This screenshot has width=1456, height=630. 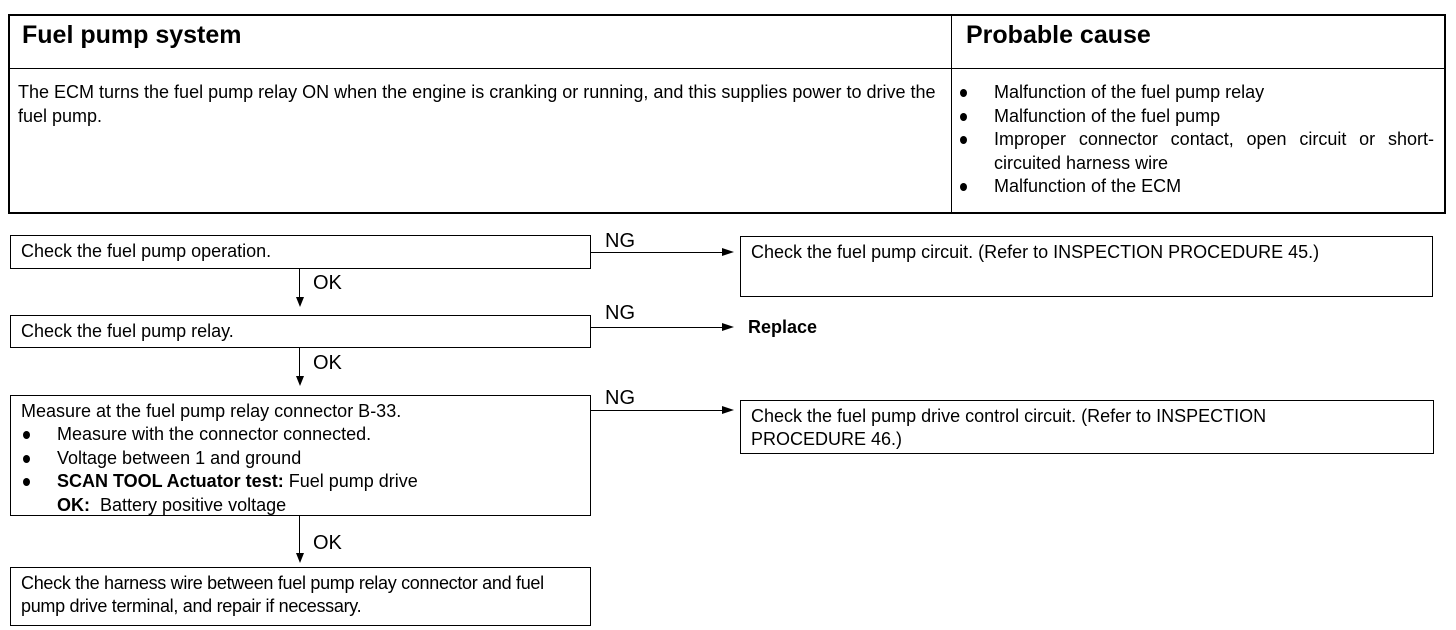 What do you see at coordinates (951, 113) in the screenshot?
I see `table-column-divider` at bounding box center [951, 113].